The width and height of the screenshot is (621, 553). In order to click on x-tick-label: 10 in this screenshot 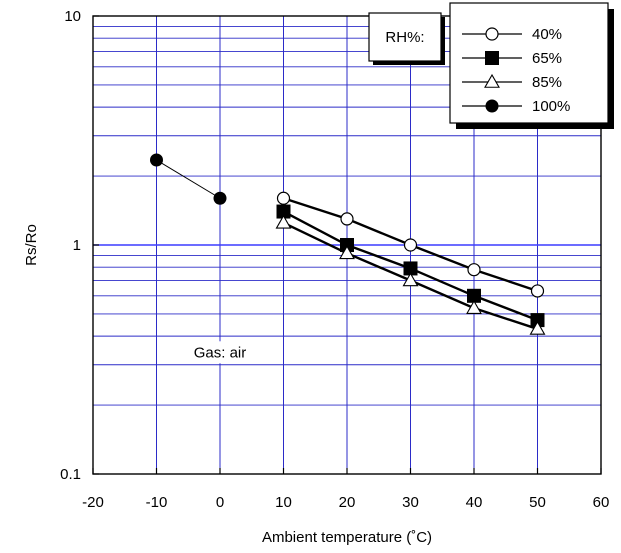, I will do `click(283, 502)`.